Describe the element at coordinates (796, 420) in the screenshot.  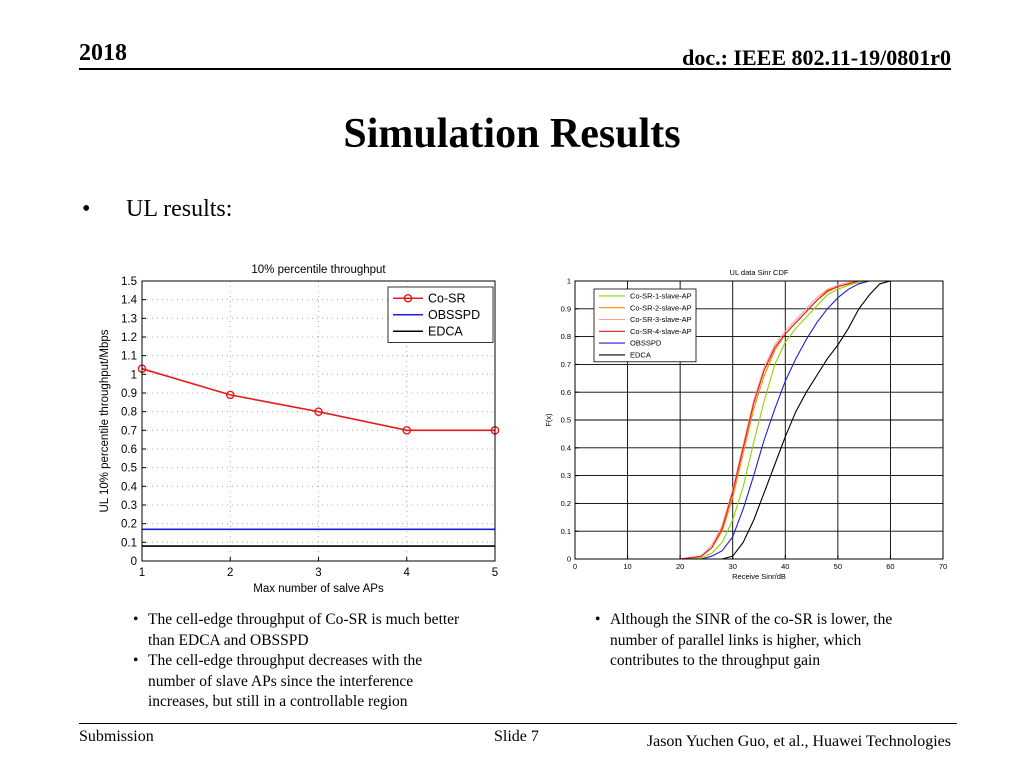
I see `series-line-edca` at that location.